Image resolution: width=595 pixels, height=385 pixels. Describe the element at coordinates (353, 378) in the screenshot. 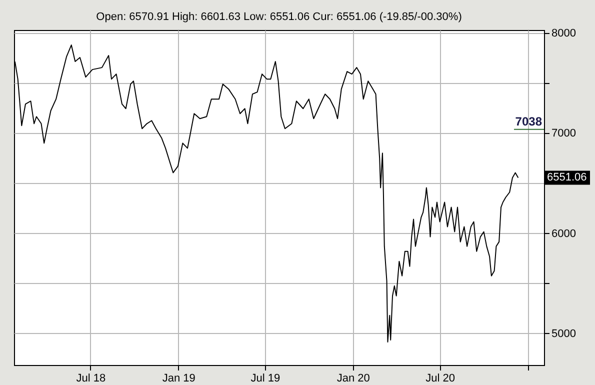

I see `x-tick-label: Jan 20` at that location.